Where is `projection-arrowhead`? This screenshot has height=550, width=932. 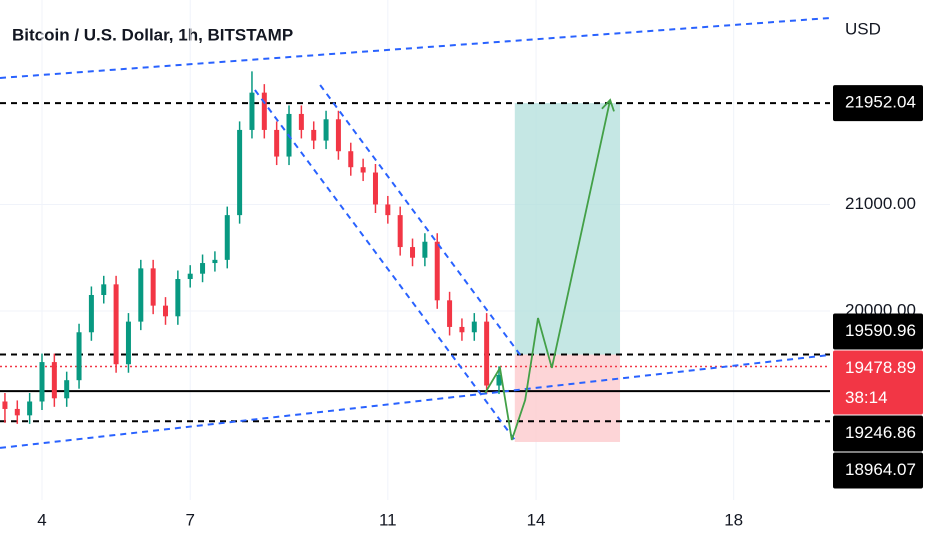 projection-arrowhead is located at coordinates (608, 105).